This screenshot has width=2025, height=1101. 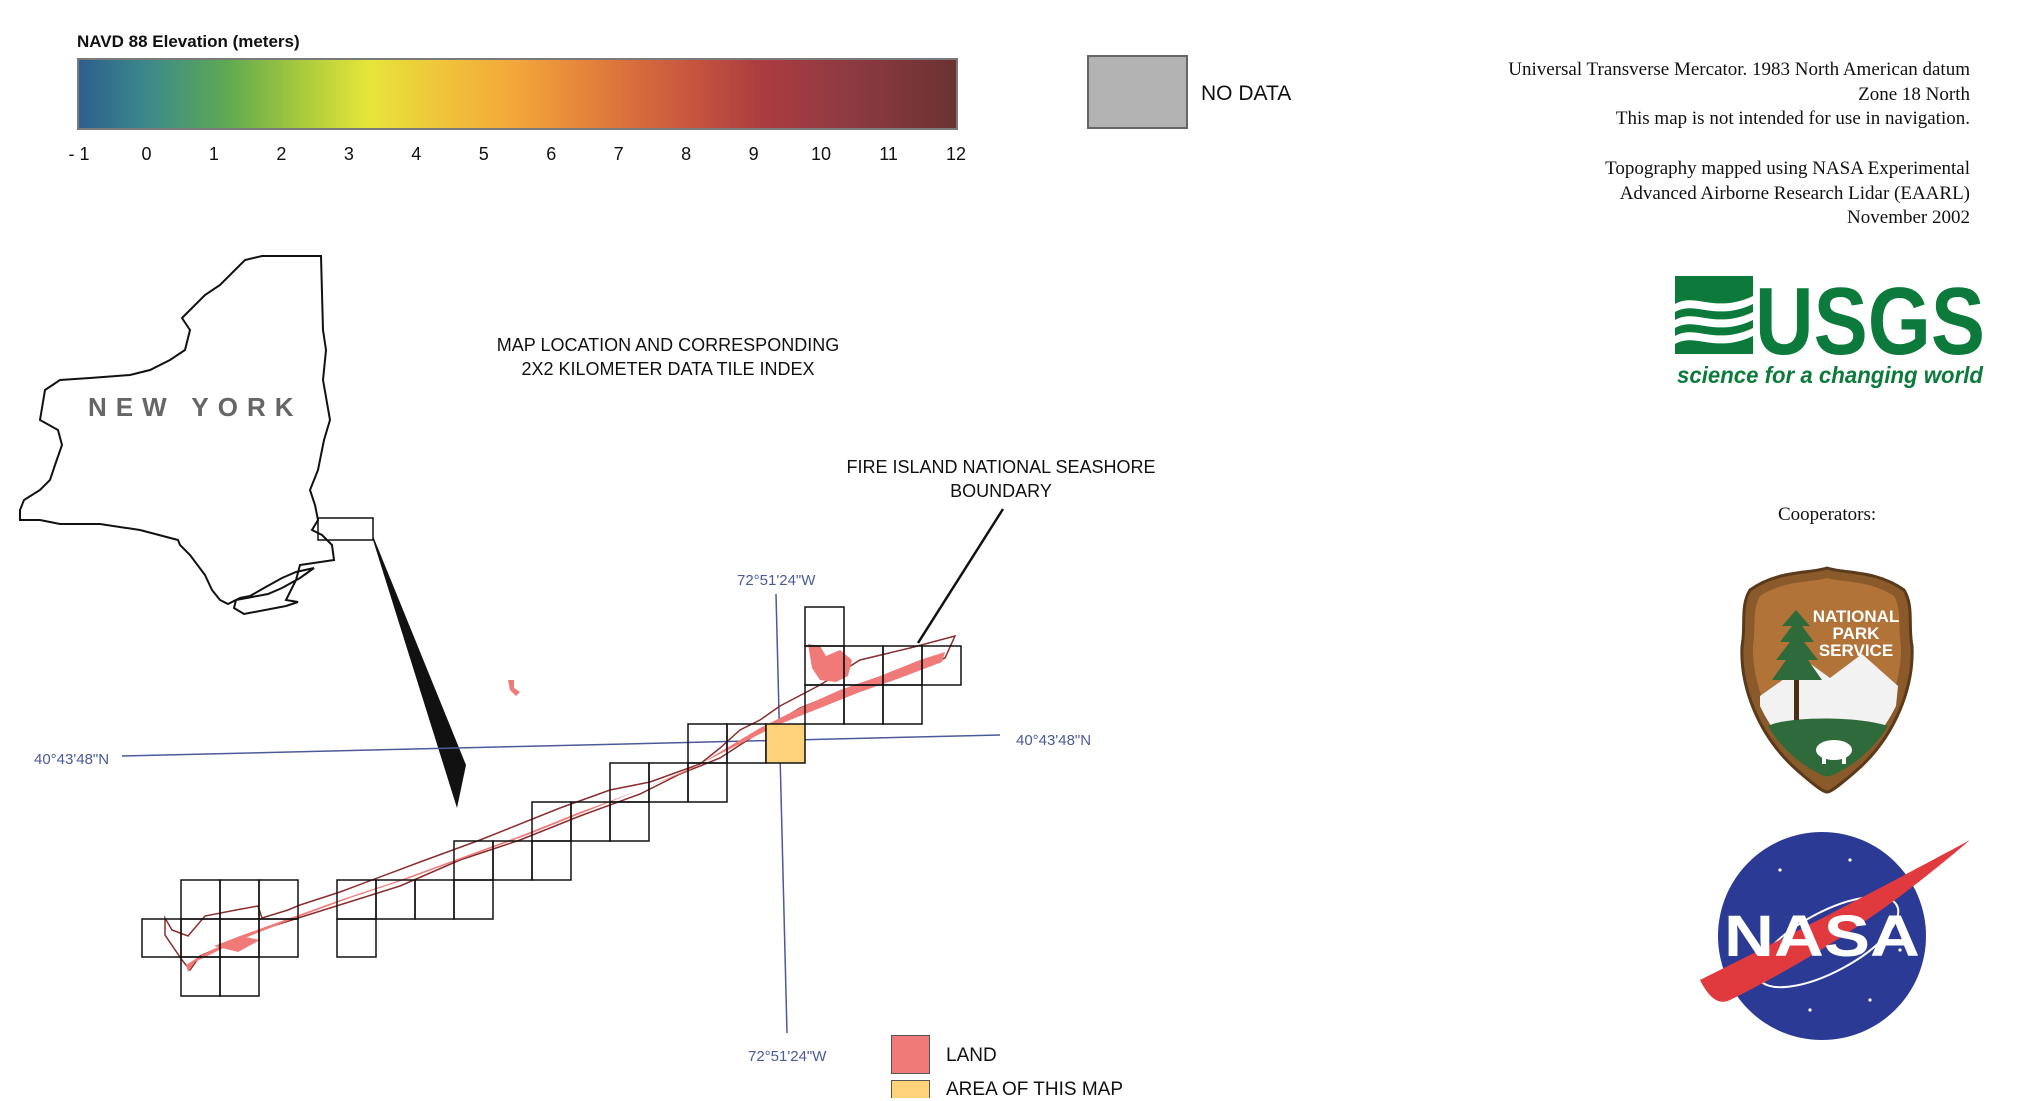 What do you see at coordinates (72, 759) in the screenshot?
I see `latitude-label-left: 40°43'48"N` at bounding box center [72, 759].